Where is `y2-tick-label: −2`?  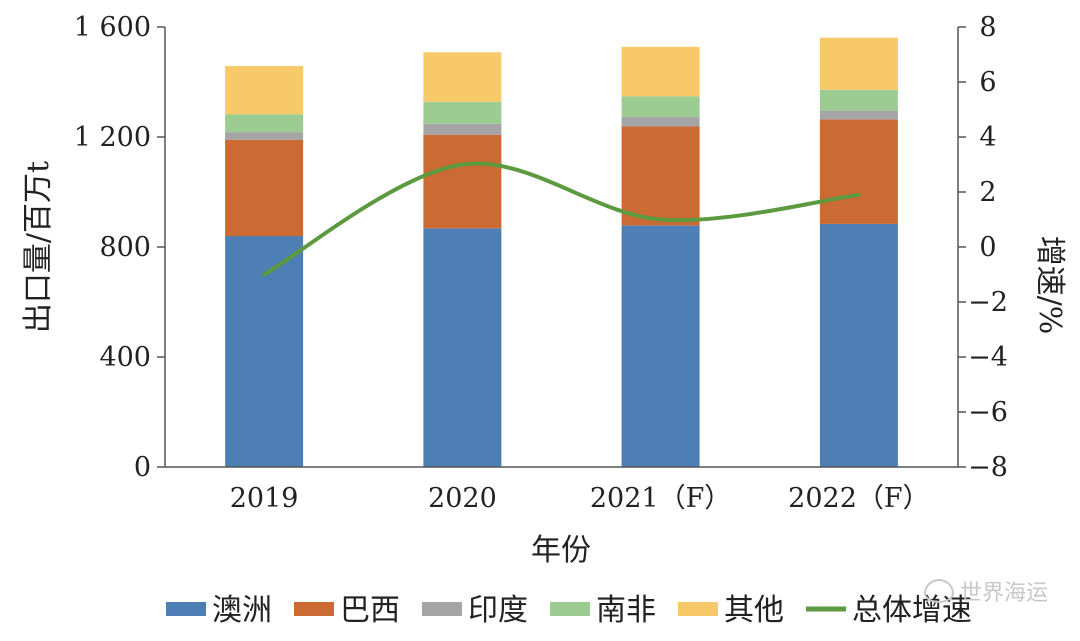 y2-tick-label: −2 is located at coordinates (988, 302).